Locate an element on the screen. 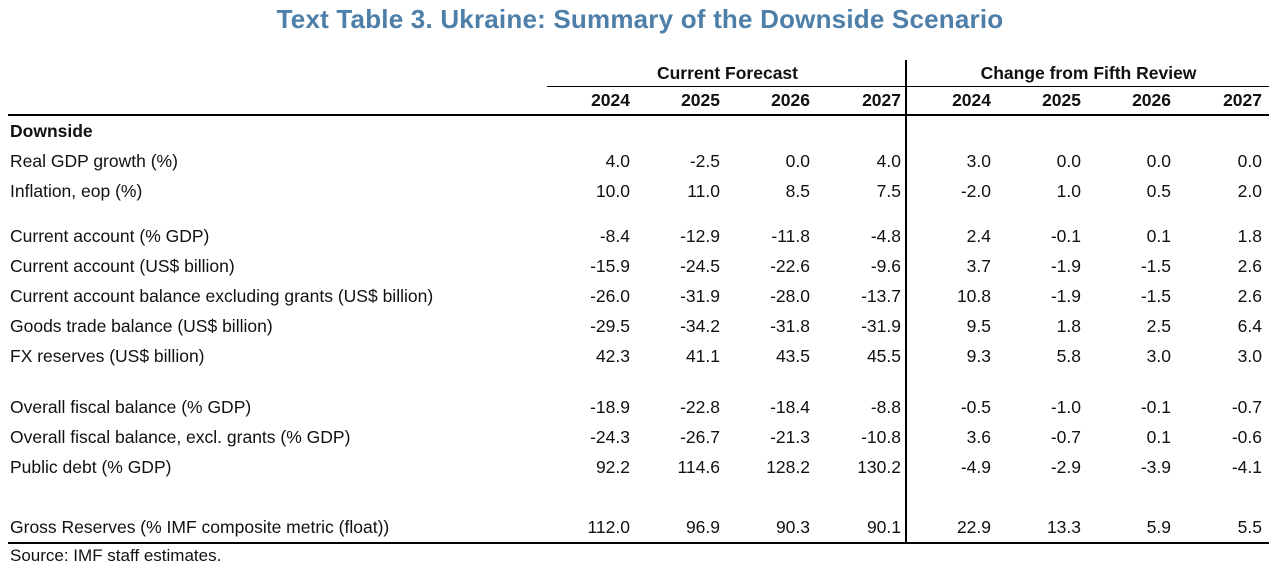 The image size is (1280, 572). value-cell: 90.3 is located at coordinates (792, 526).